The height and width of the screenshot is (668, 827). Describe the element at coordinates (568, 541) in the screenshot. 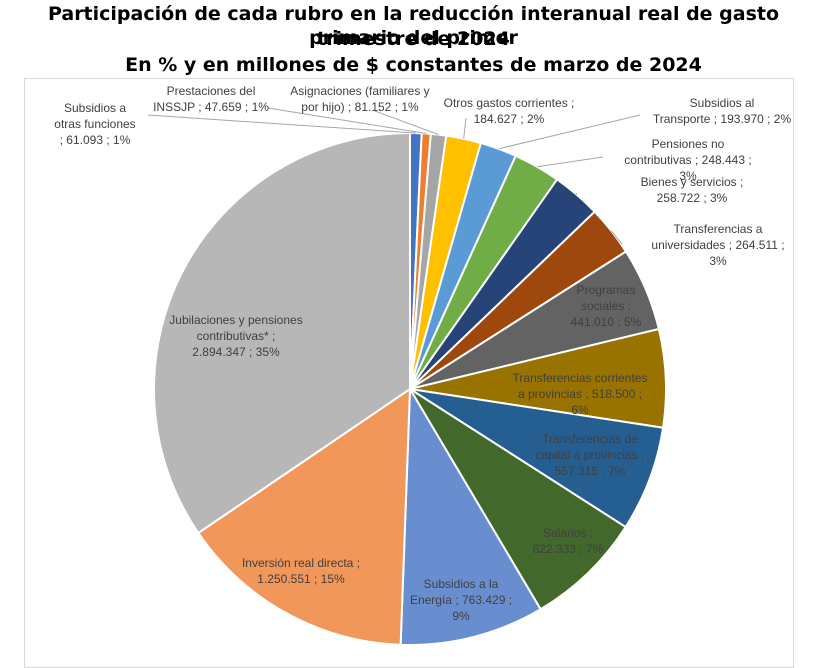

I see `data-label: Salarios ; 622.333 ; 7%` at that location.